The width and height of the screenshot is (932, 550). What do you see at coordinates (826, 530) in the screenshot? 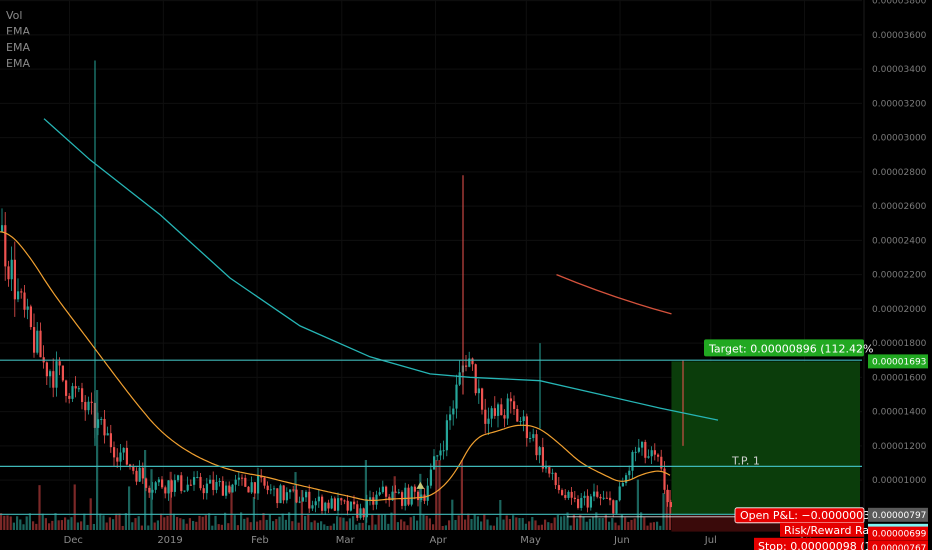
I see `rr-label: Risk/Reward Ra` at bounding box center [826, 530].